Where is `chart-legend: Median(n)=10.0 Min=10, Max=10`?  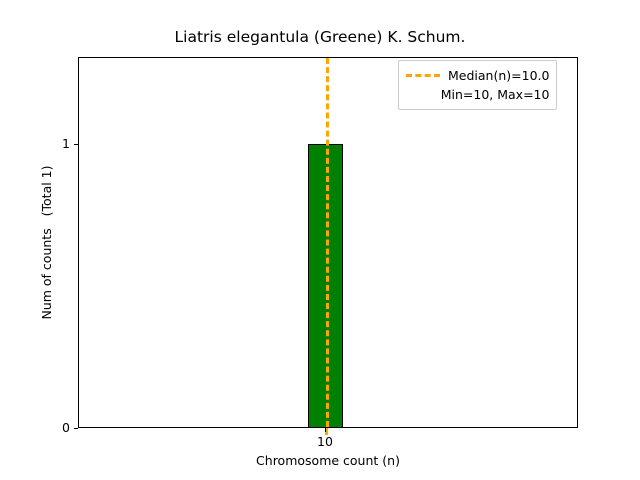
chart-legend: Median(n)=10.0 Min=10, Max=10 is located at coordinates (478, 85).